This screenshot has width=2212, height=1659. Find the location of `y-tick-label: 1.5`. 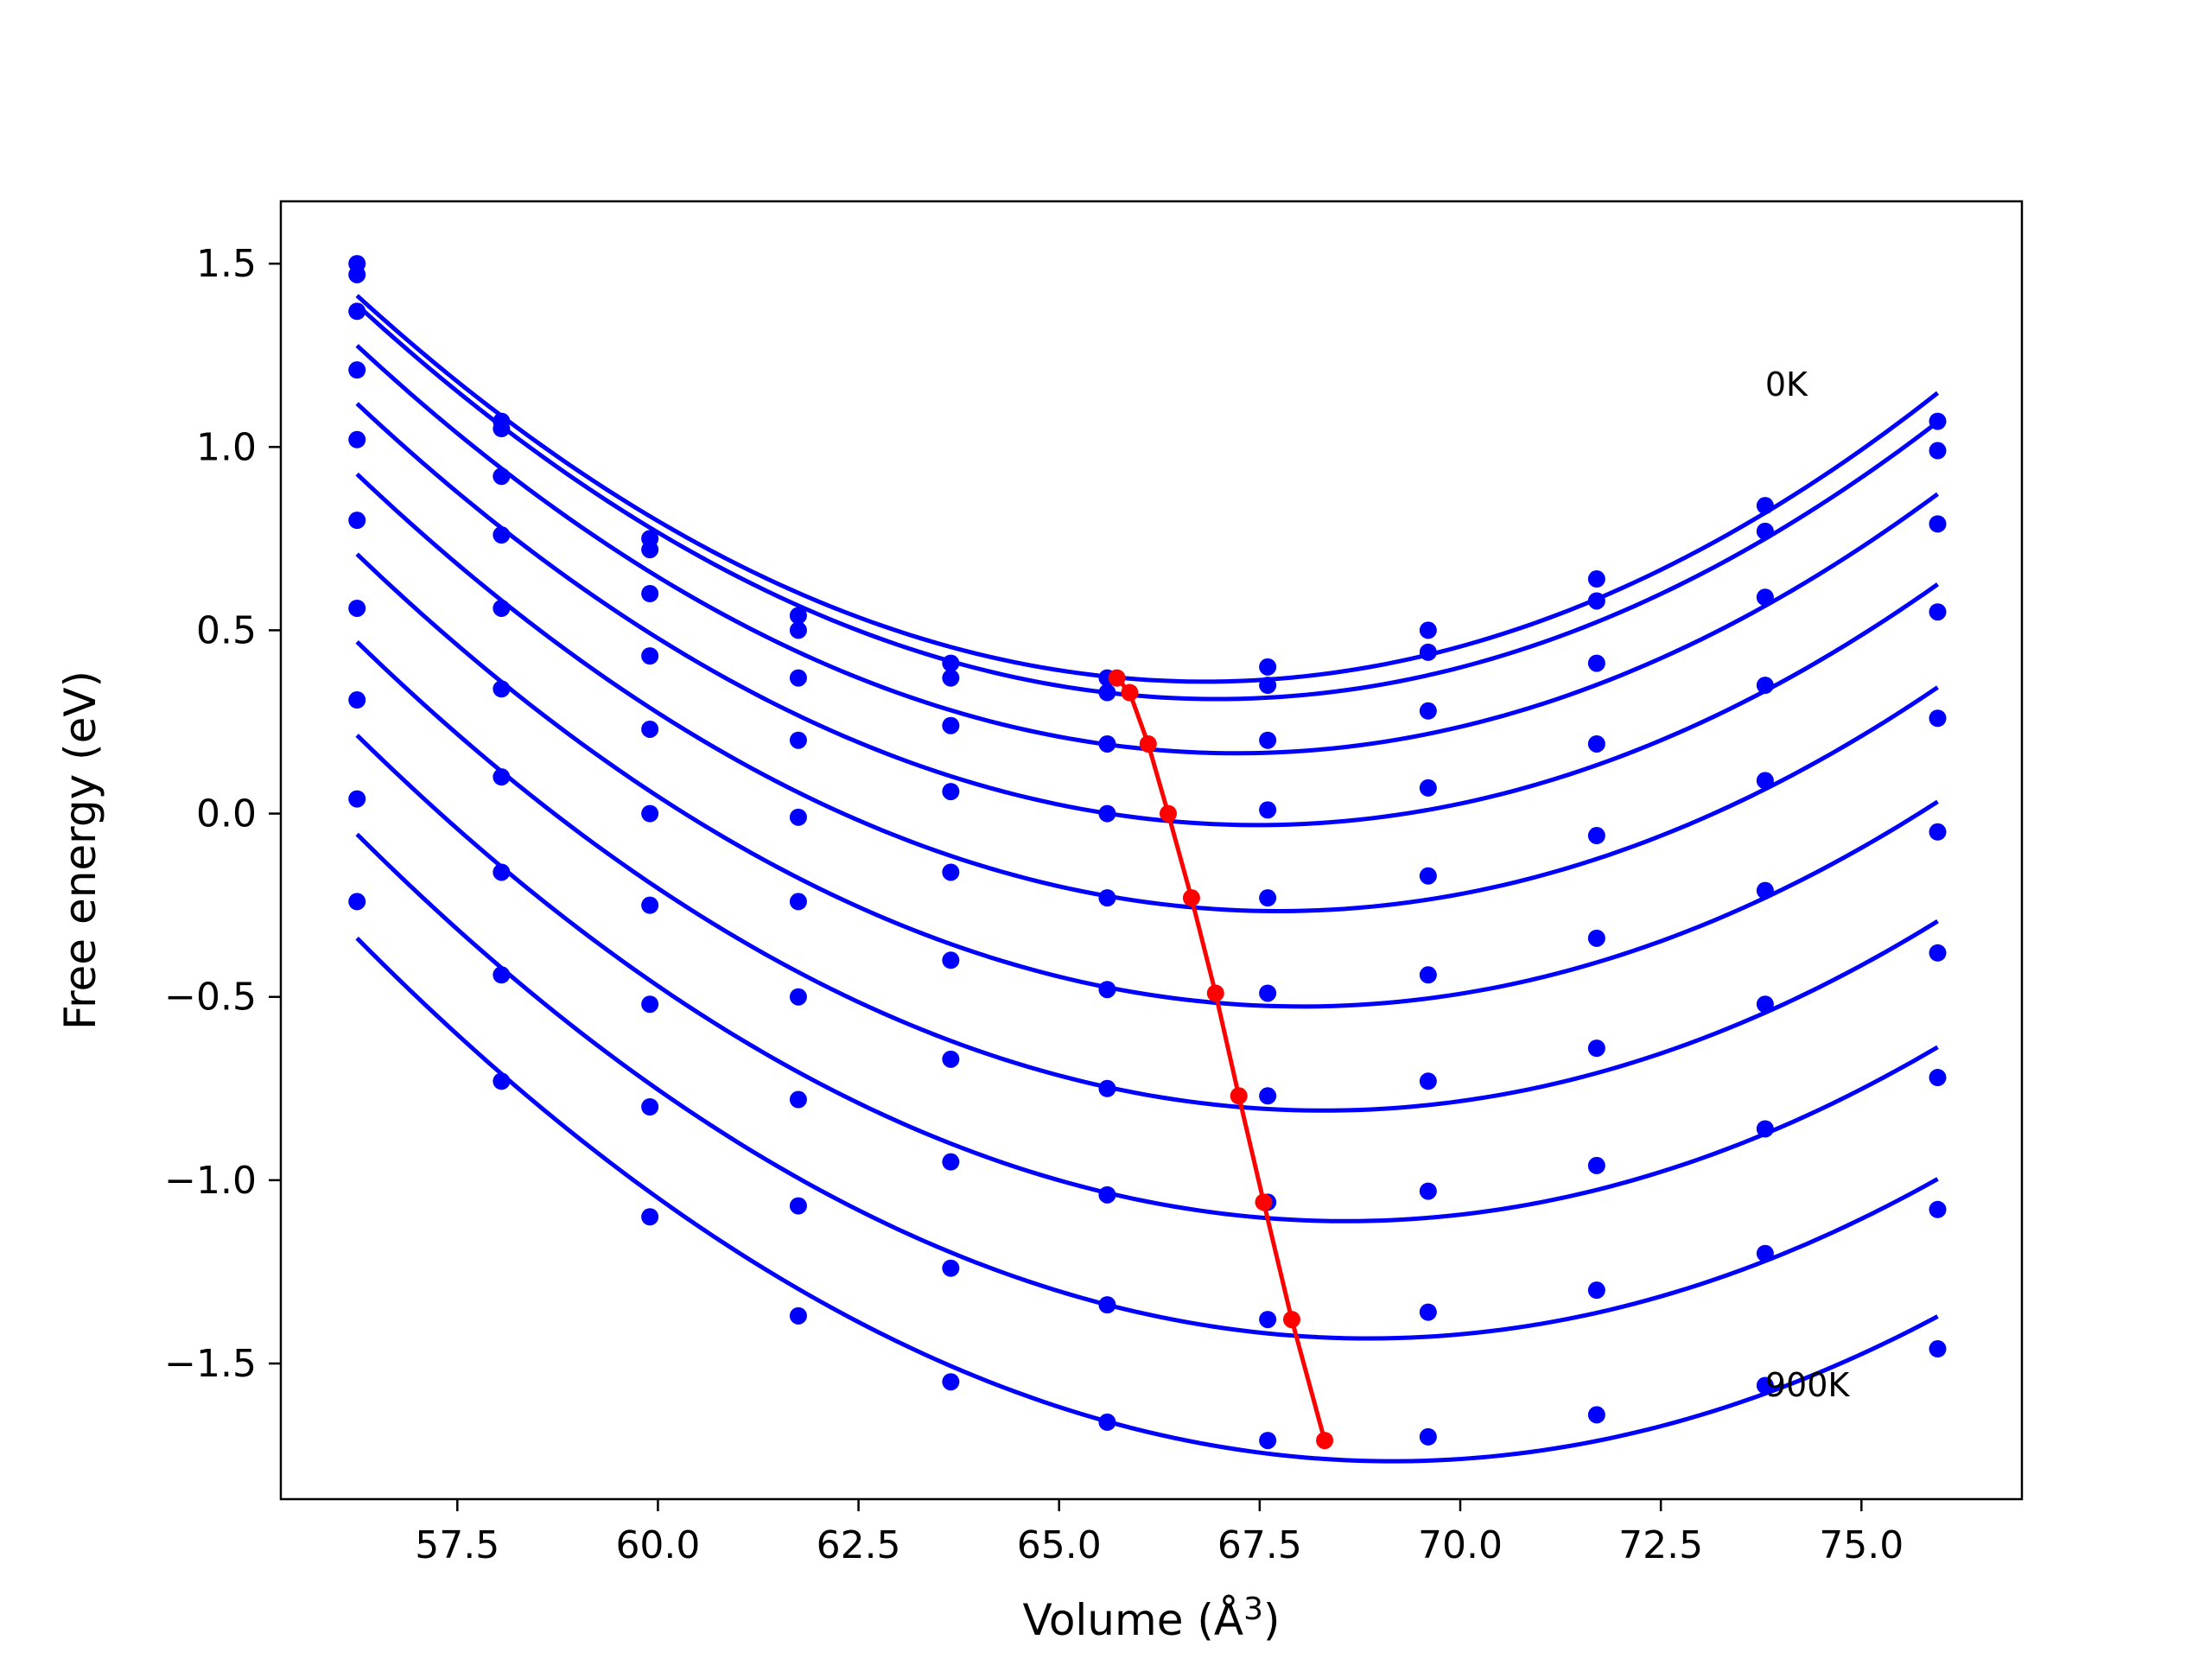

y-tick-label: 1.5 is located at coordinates (226, 264).